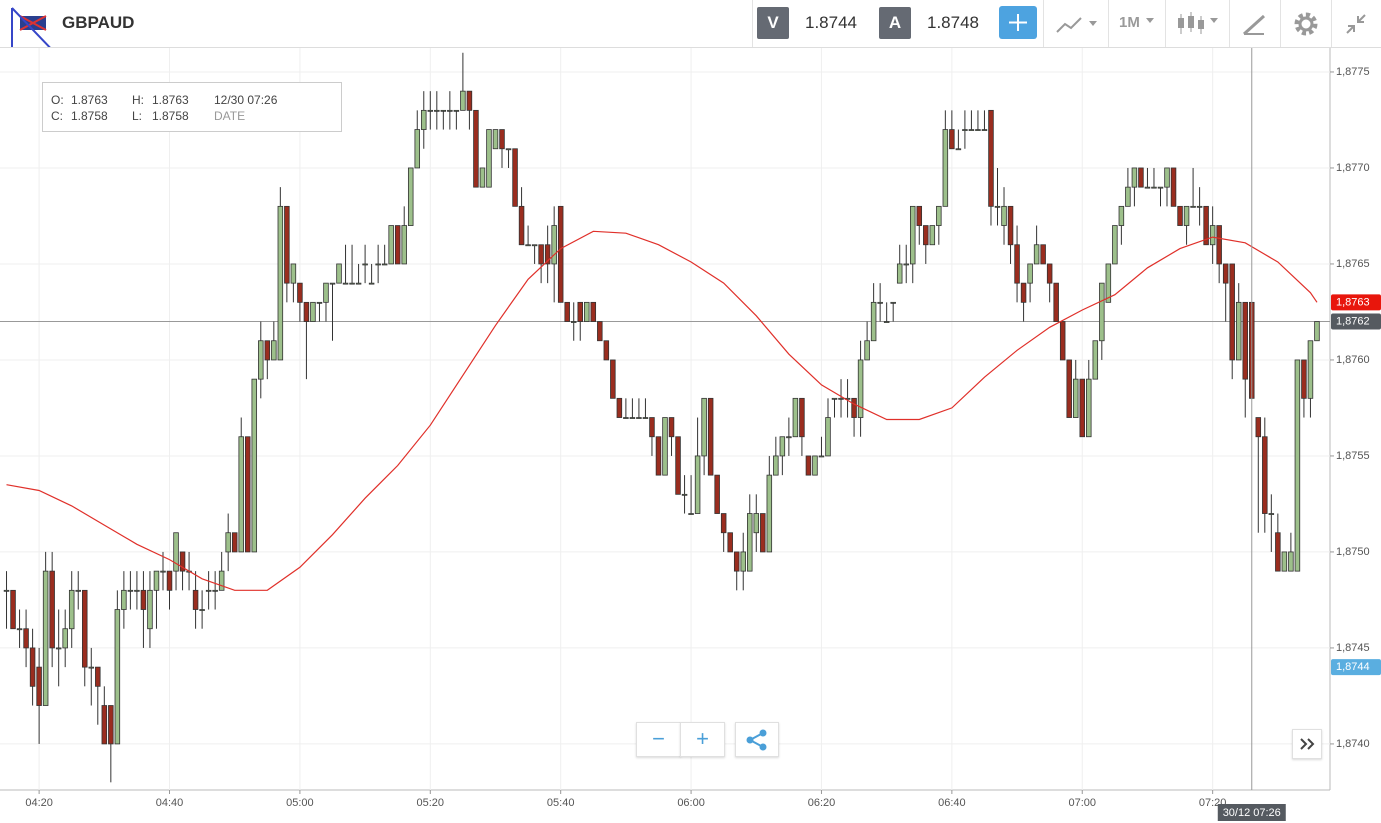  What do you see at coordinates (658, 739) in the screenshot?
I see `zoom-out-button: −` at bounding box center [658, 739].